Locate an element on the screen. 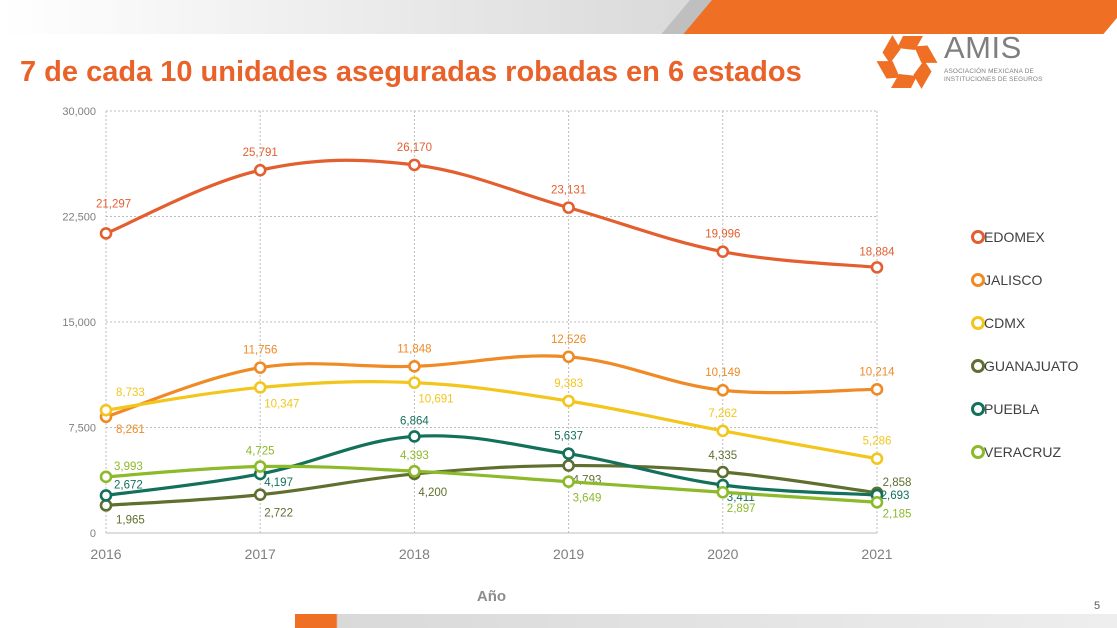 This screenshot has height=628, width=1117. series-line-edomex is located at coordinates (491, 213).